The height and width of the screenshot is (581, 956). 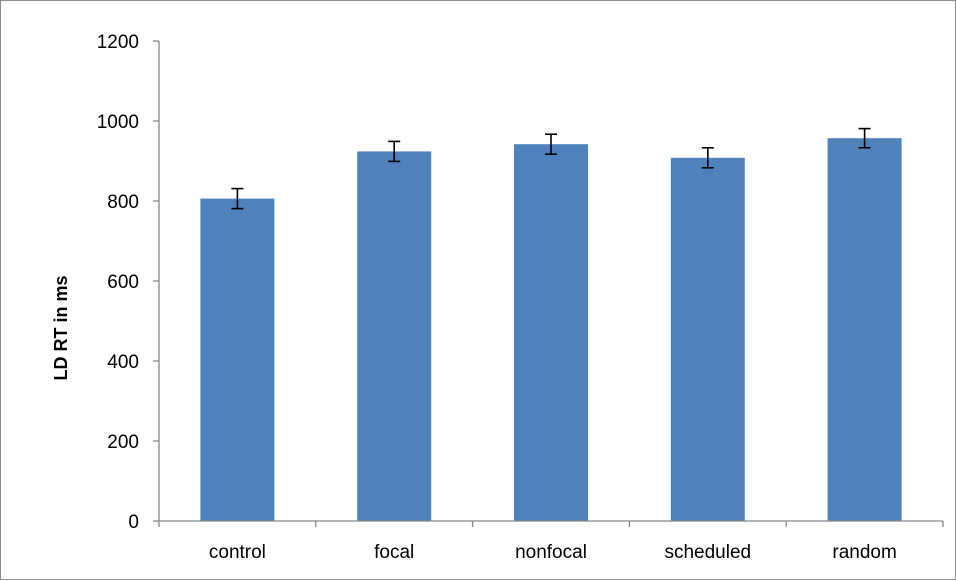 What do you see at coordinates (123, 282) in the screenshot?
I see `y-tick-label: 600` at bounding box center [123, 282].